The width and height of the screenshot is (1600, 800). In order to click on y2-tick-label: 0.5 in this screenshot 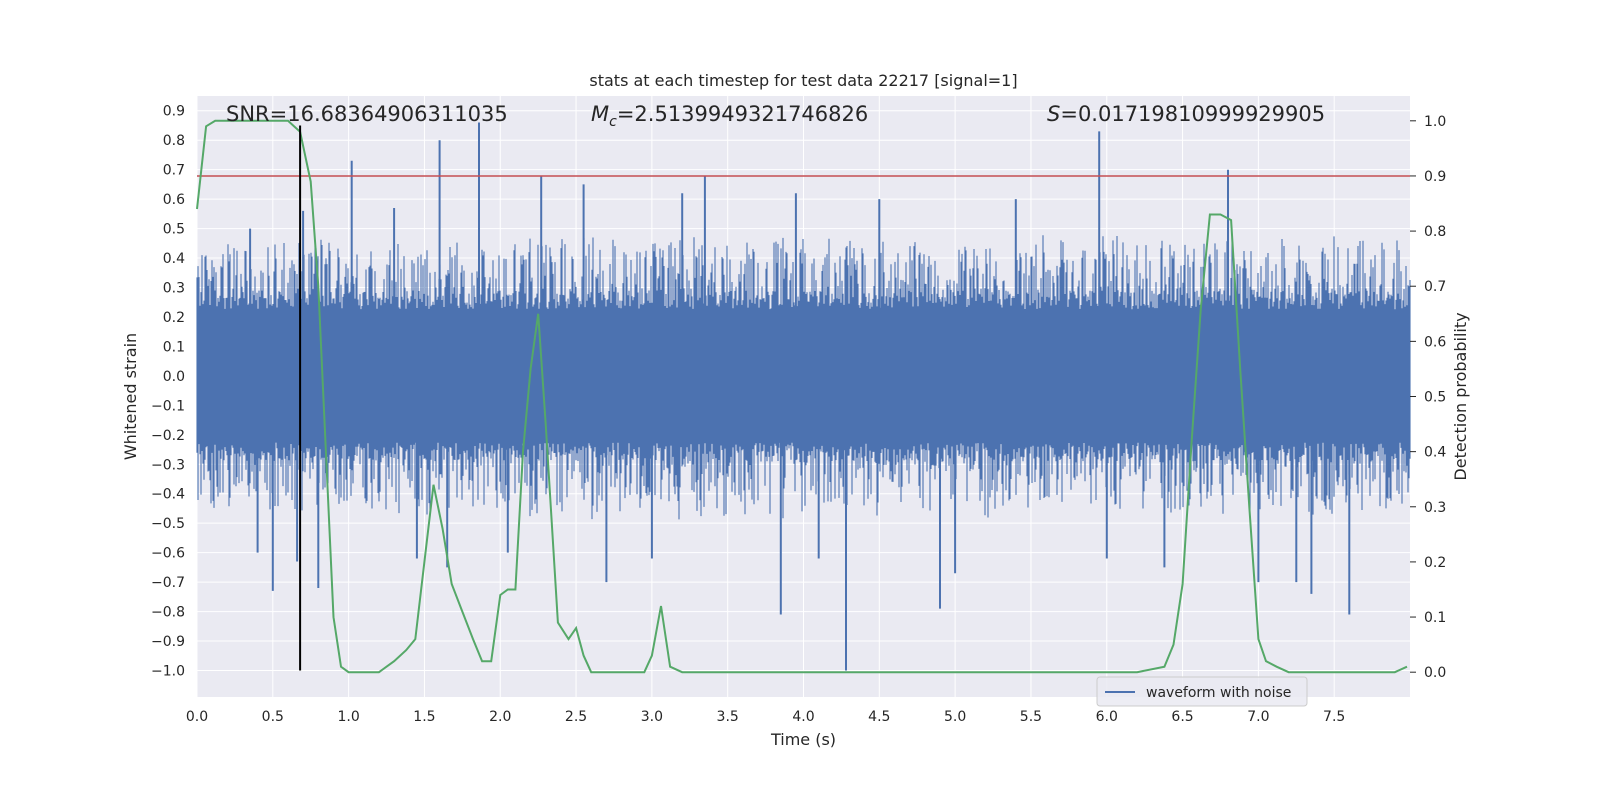, I will do `click(1435, 398)`.